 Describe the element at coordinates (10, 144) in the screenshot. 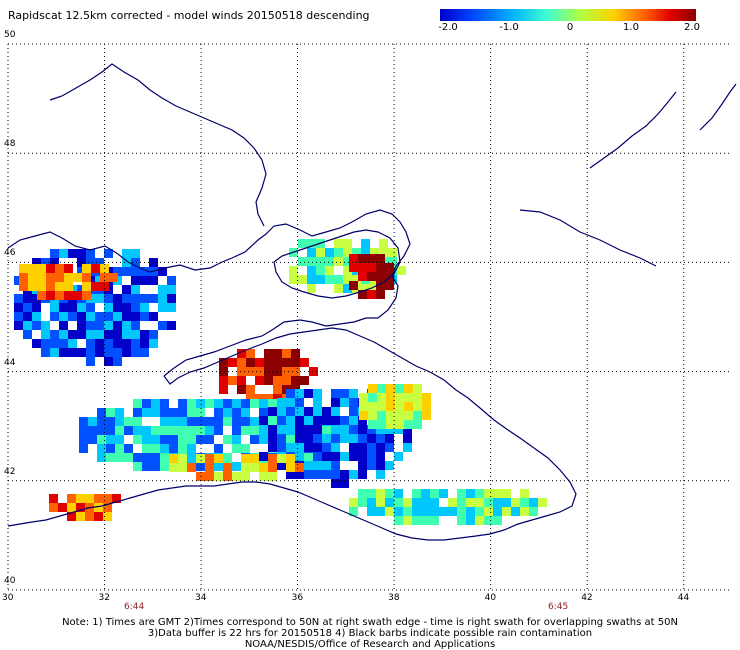

I see `lat-tick-label: 48` at that location.